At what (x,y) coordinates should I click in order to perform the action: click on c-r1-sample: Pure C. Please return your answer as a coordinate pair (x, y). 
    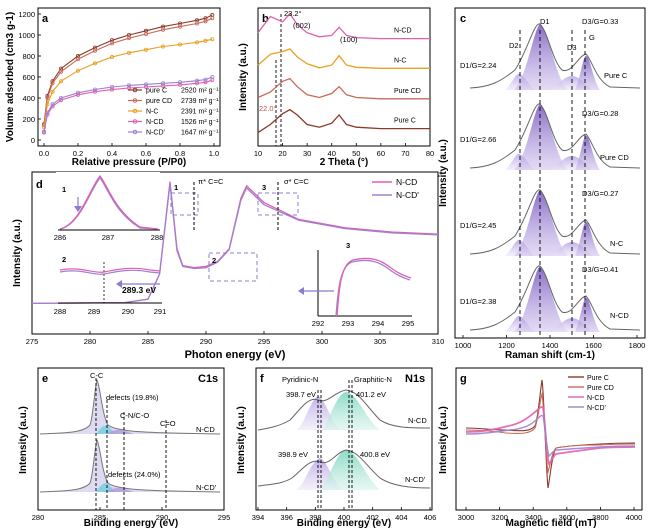
    Looking at the image, I should click on (616, 75).